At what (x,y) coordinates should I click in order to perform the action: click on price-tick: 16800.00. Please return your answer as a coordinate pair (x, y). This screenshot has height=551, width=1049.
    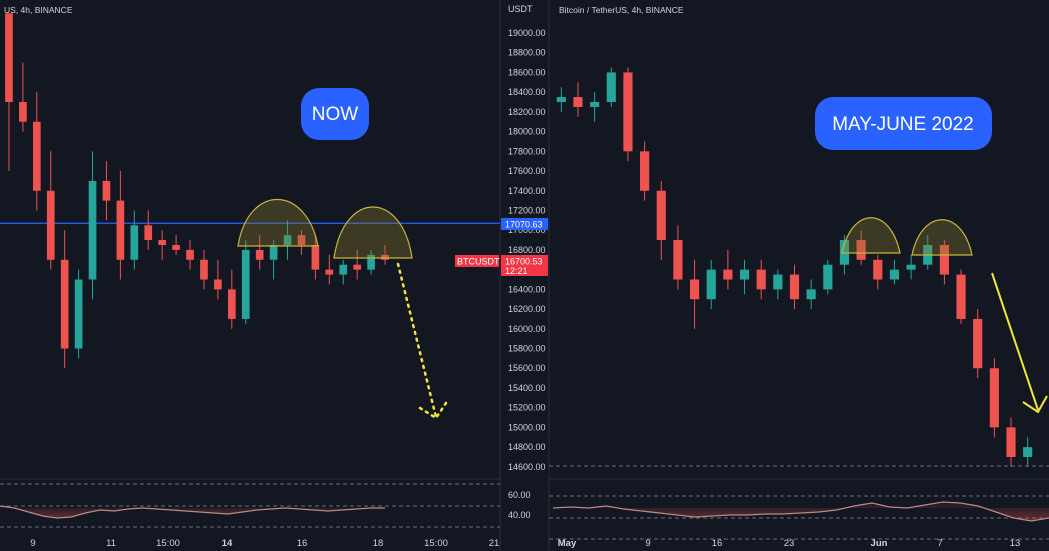
    Looking at the image, I should click on (527, 250).